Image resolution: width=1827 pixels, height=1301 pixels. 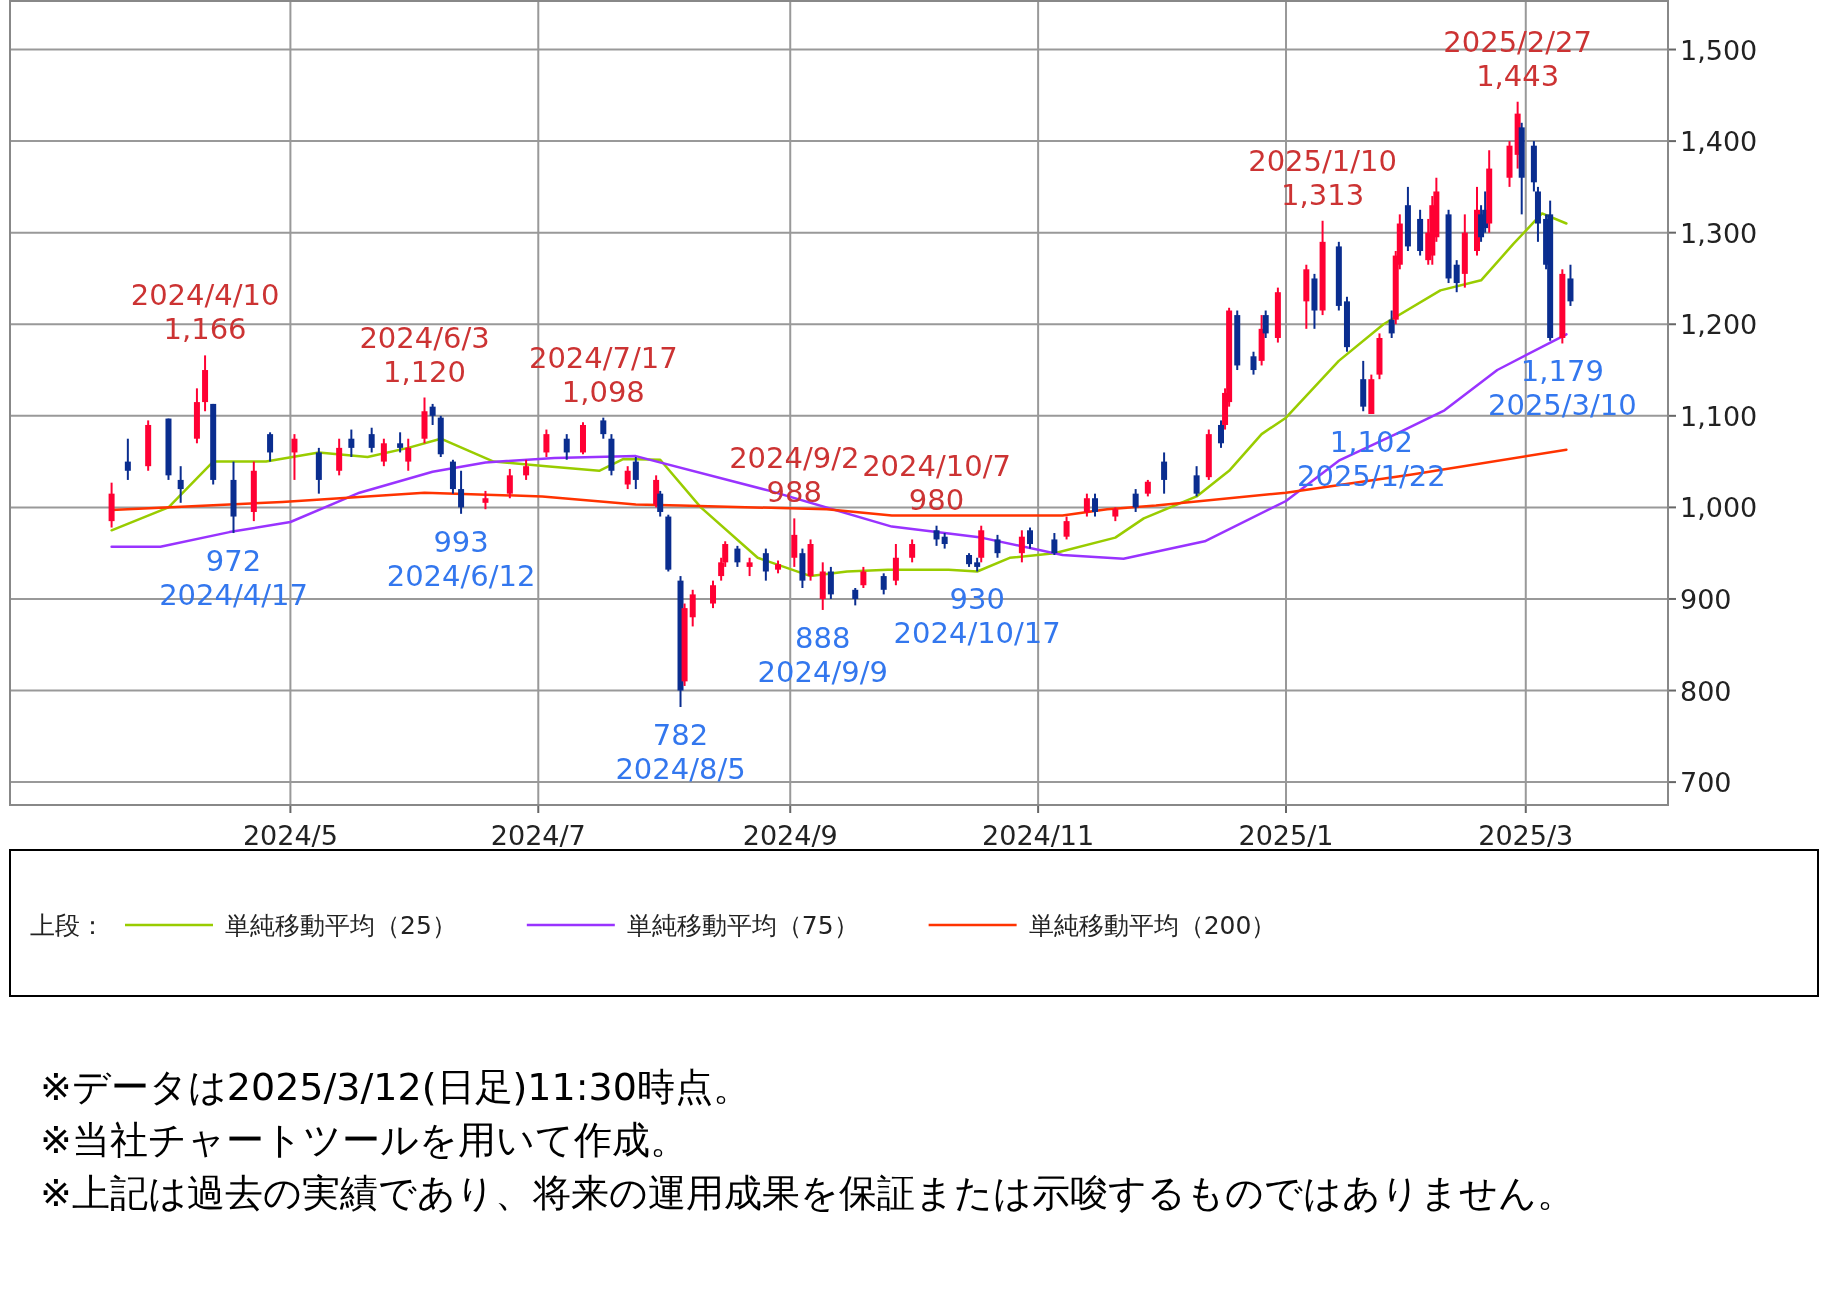 What do you see at coordinates (1719, 50) in the screenshot?
I see `y-tick-label: 1,500` at bounding box center [1719, 50].